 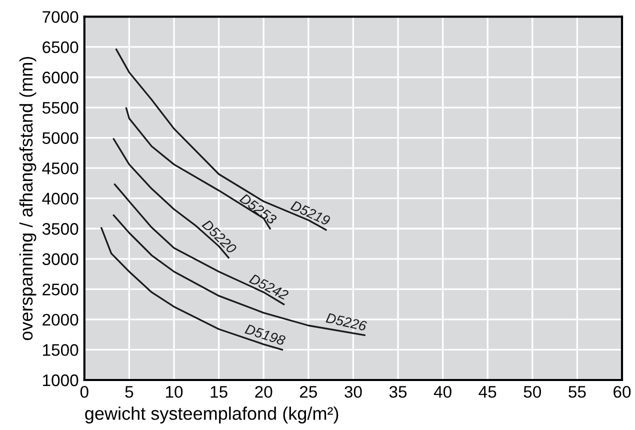 I want to click on x-tick-label: 35, so click(x=398, y=392).